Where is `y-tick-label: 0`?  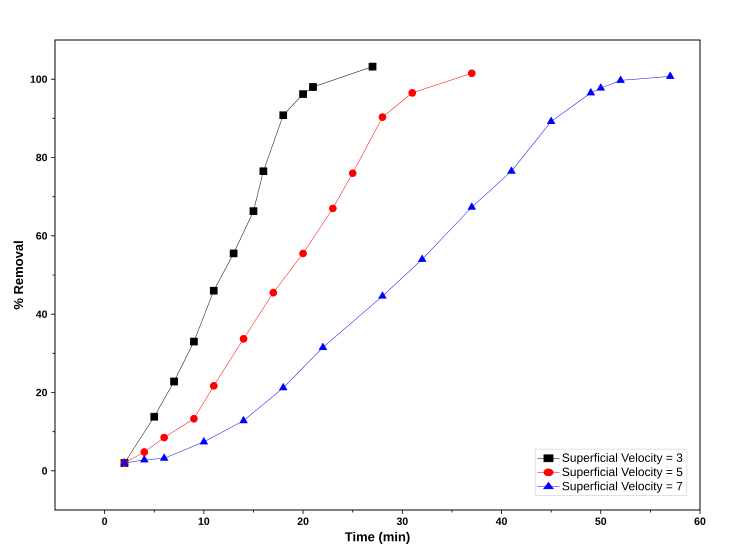
y-tick-label: 0 is located at coordinates (45, 471).